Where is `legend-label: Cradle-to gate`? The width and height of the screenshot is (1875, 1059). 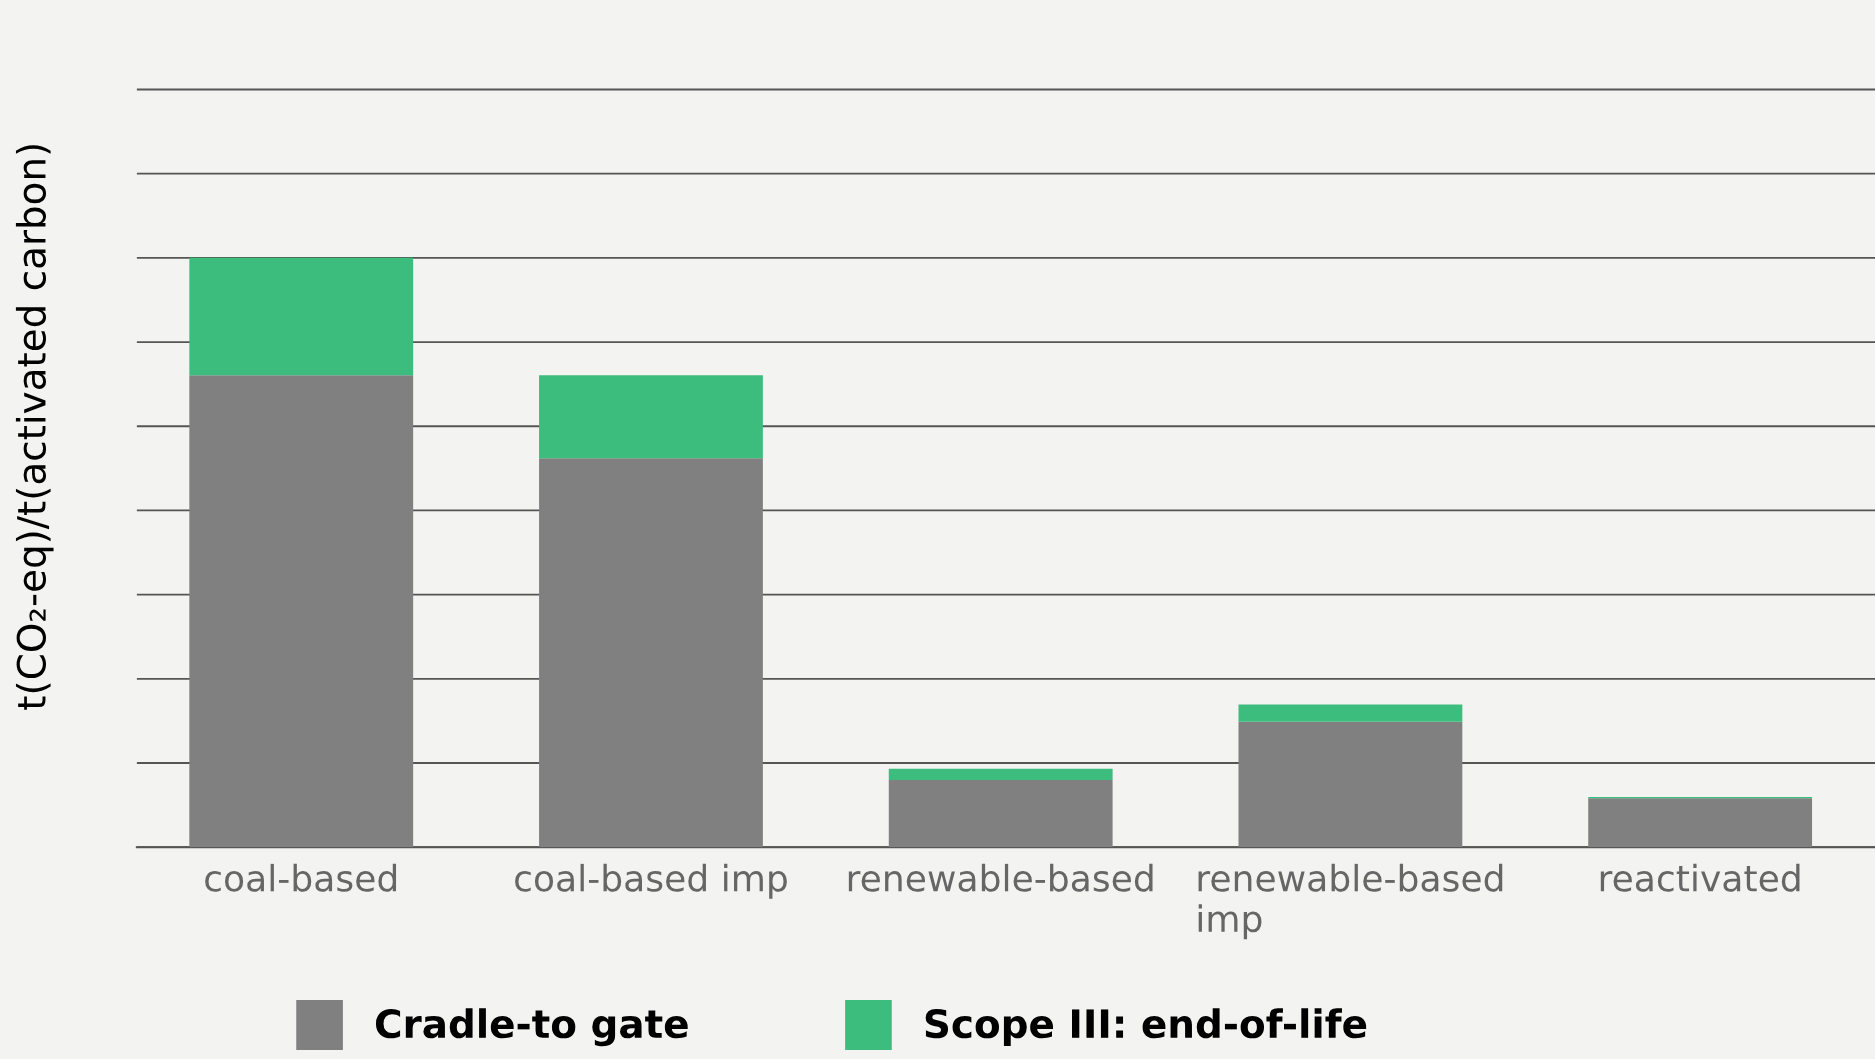 legend-label: Cradle-to gate is located at coordinates (531, 1027).